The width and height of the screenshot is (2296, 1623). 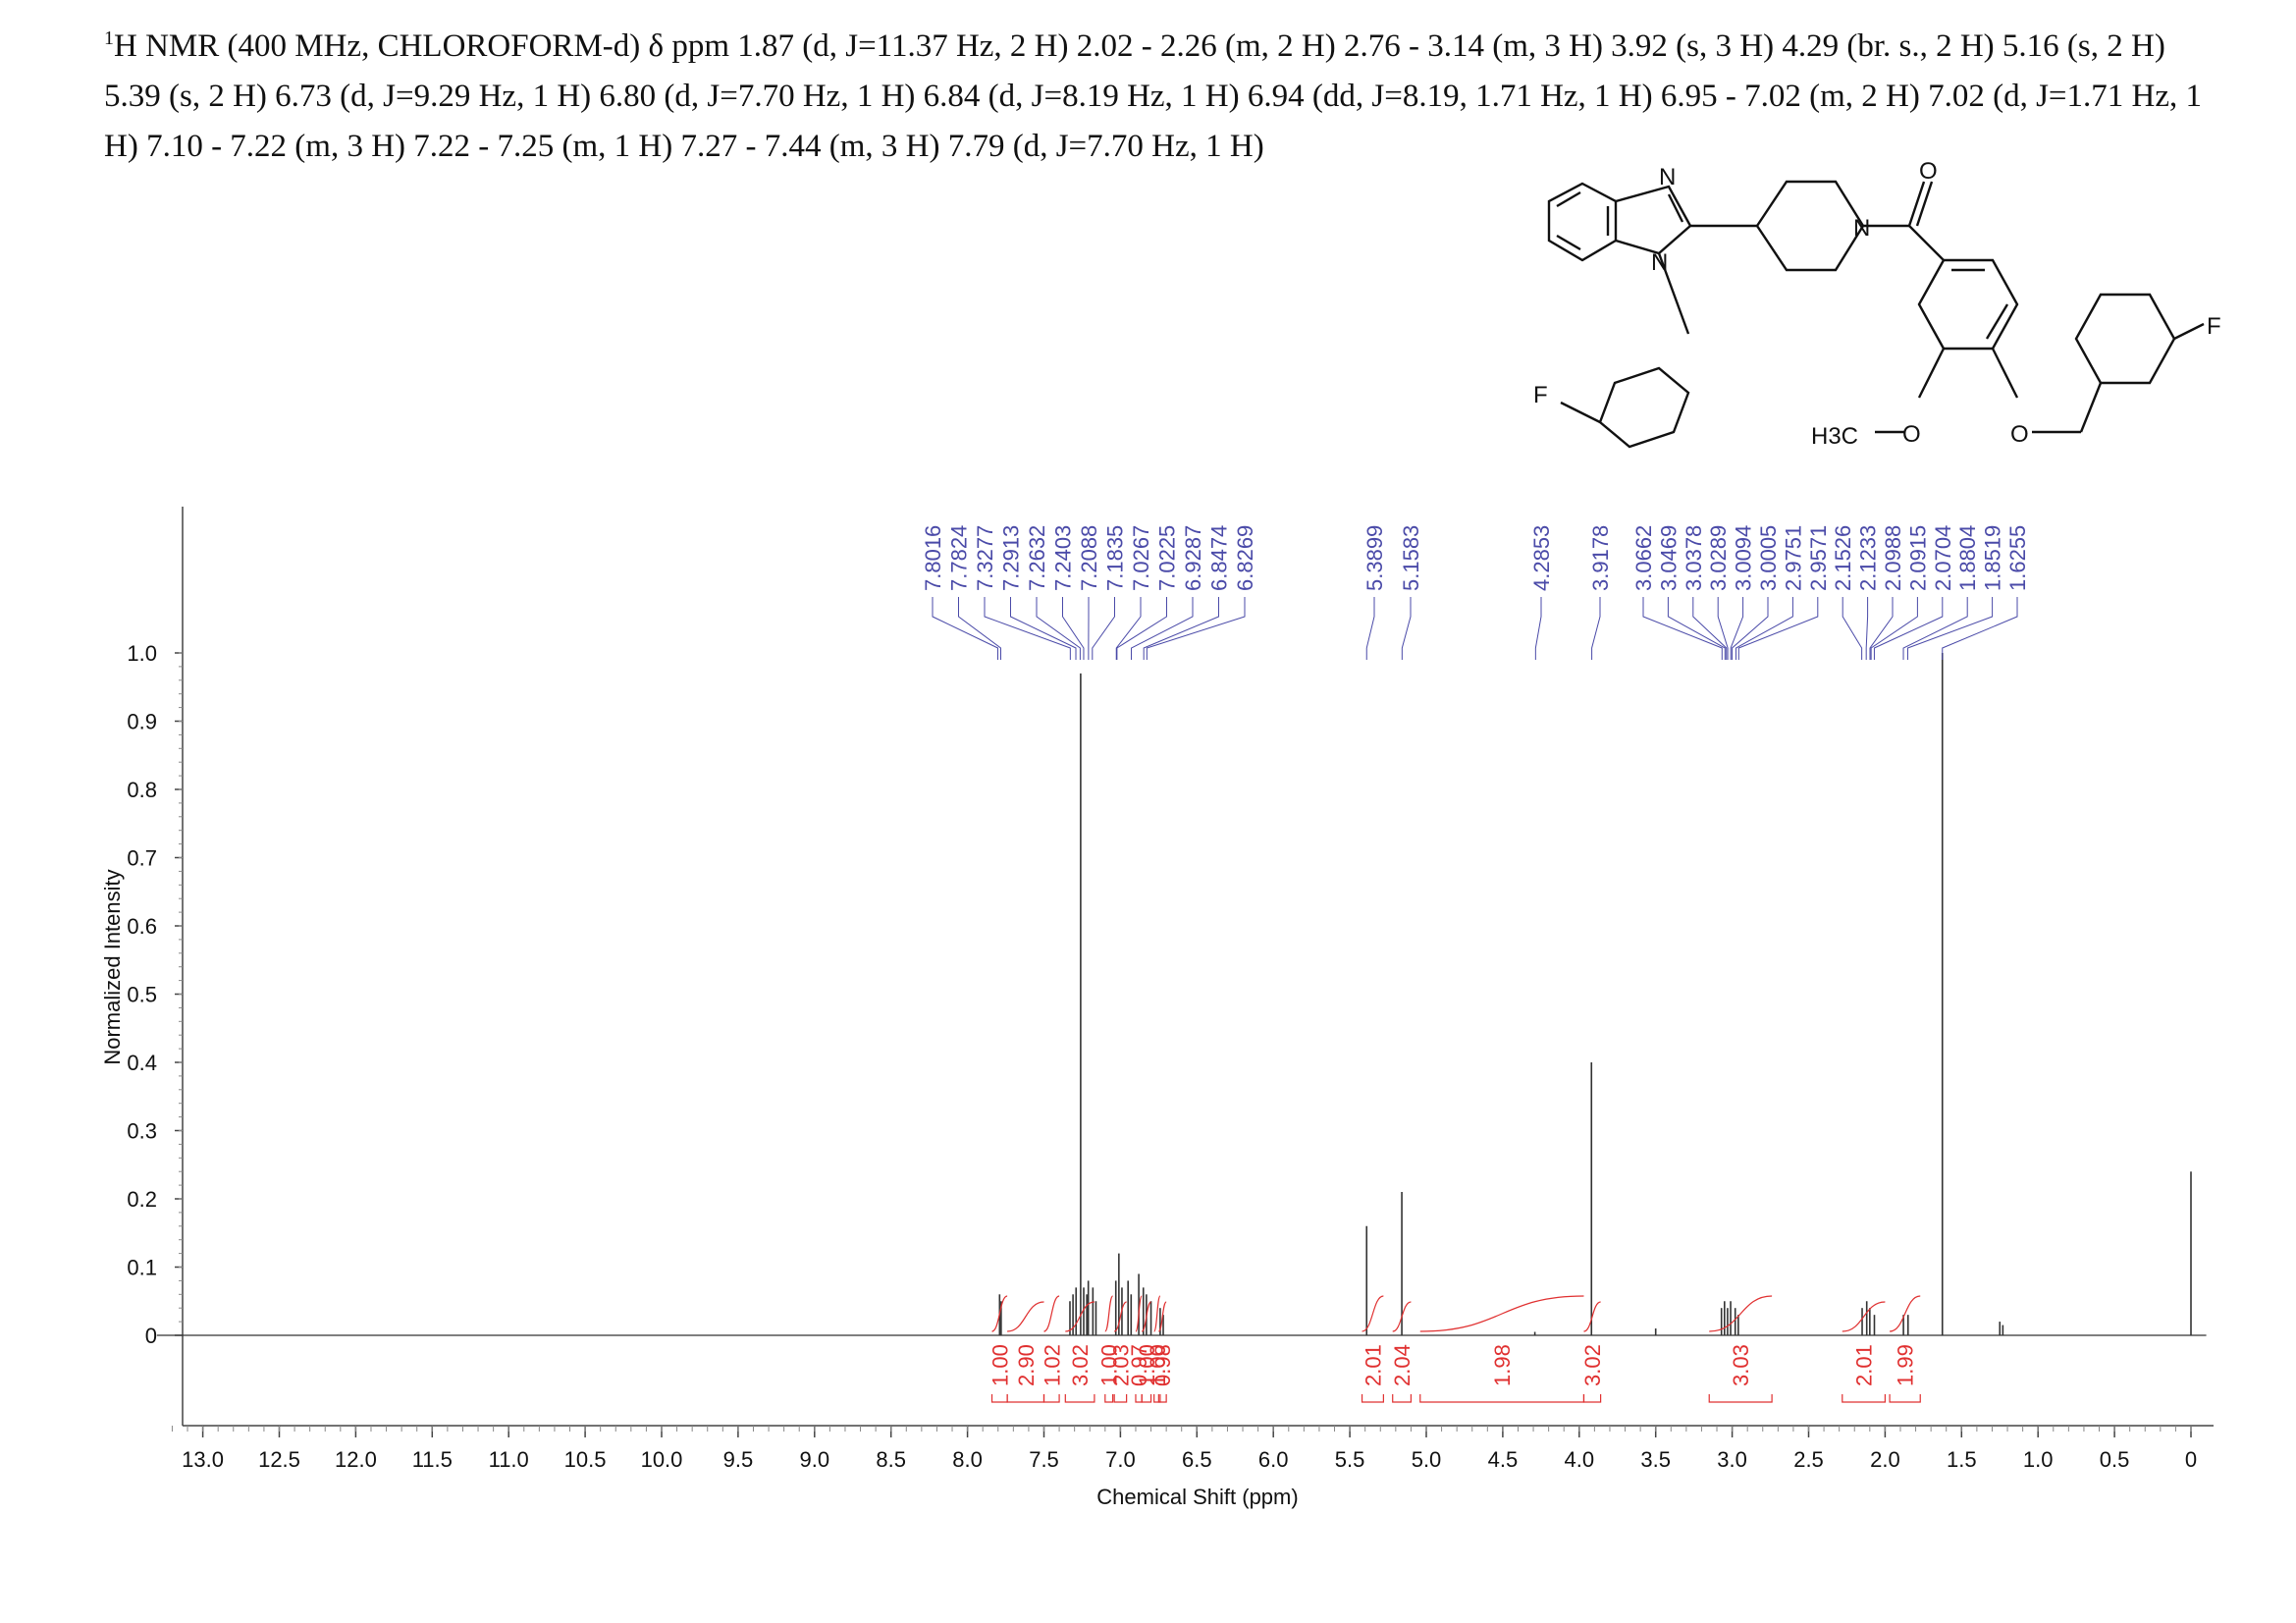 What do you see at coordinates (1877, 304) in the screenshot?
I see `structure-atom-labels: N N N O O O F F H3C` at bounding box center [1877, 304].